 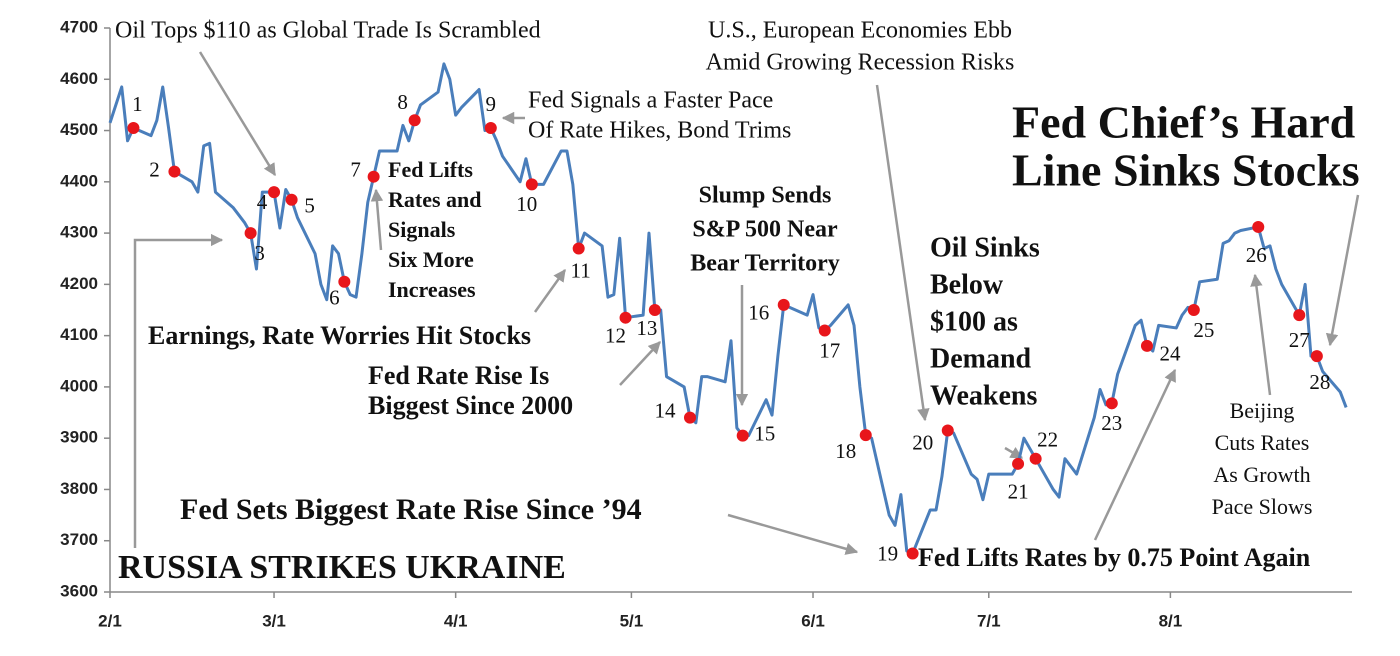 What do you see at coordinates (458, 375) in the screenshot?
I see `annotation: Fed Rate Rise Is` at bounding box center [458, 375].